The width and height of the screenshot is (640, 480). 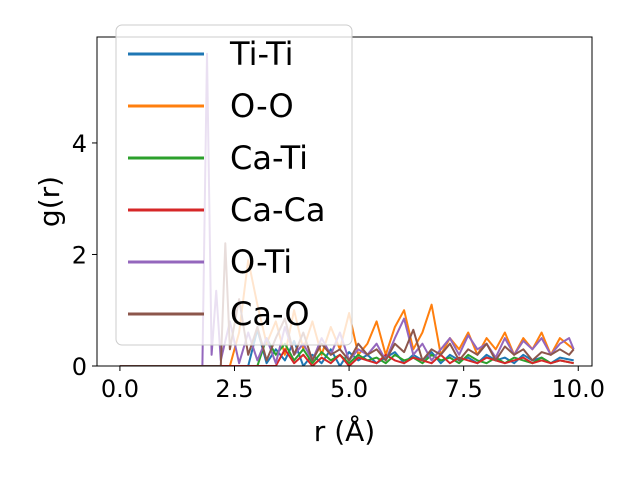 What do you see at coordinates (344, 431) in the screenshot?
I see `x-axis-label: r (Å)` at bounding box center [344, 431].